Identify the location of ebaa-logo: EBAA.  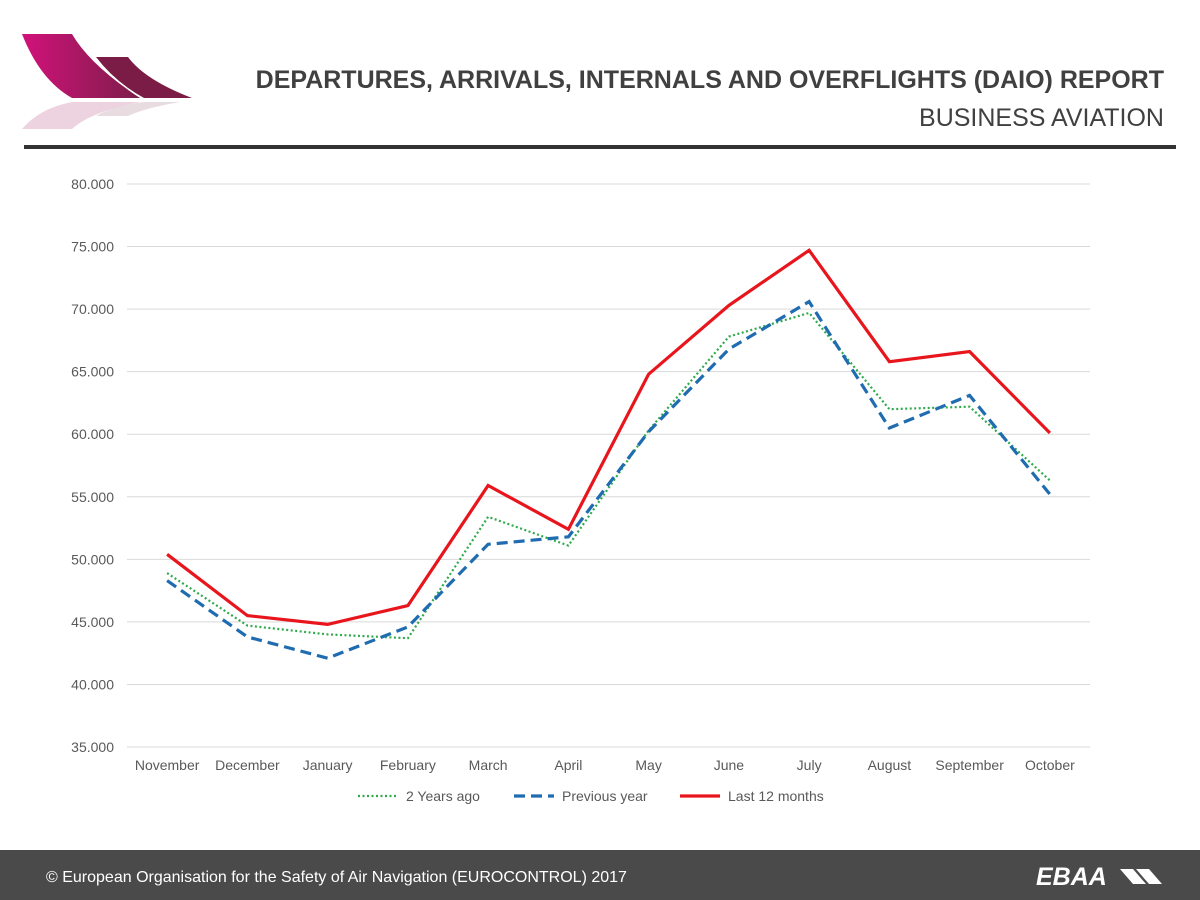
(1099, 876).